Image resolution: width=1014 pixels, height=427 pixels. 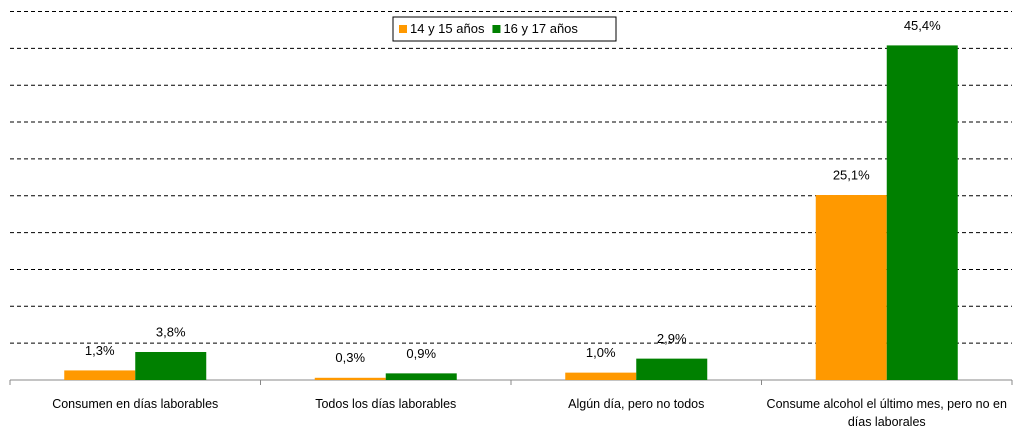 What do you see at coordinates (672, 338) in the screenshot?
I see `data-label: 2,9%` at bounding box center [672, 338].